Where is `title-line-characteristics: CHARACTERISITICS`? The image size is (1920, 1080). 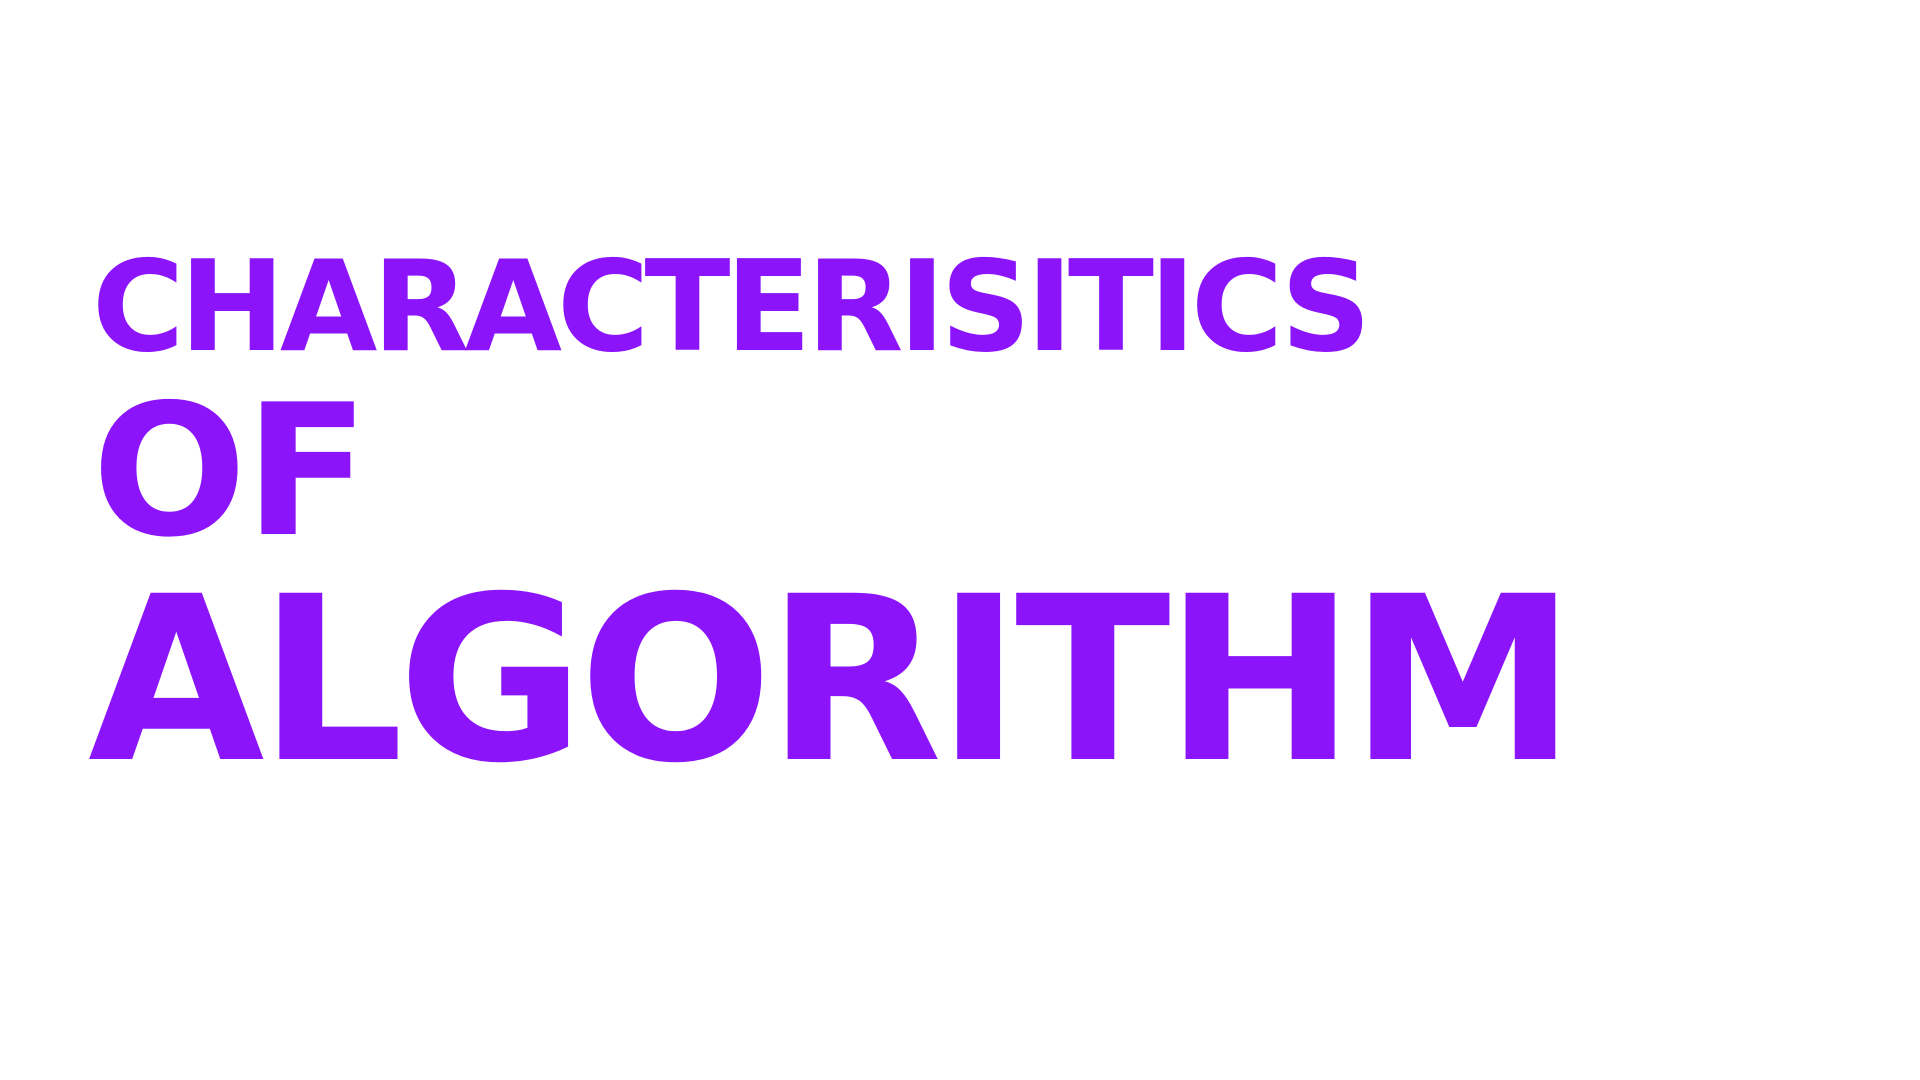
title-line-characteristics: CHARACTERISITICS is located at coordinates (731, 306).